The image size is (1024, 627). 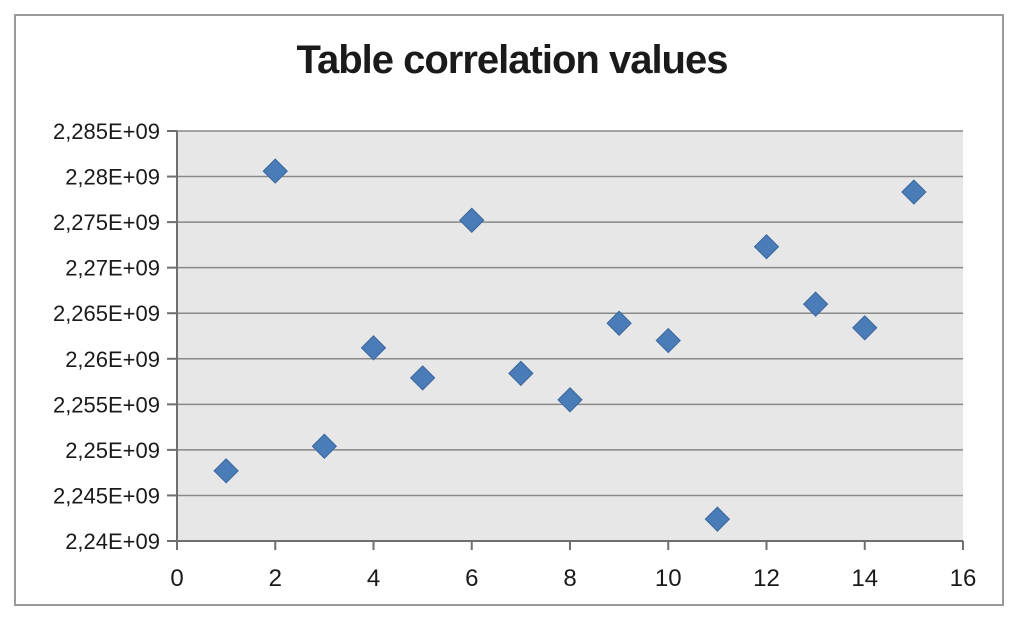 What do you see at coordinates (106, 404) in the screenshot?
I see `y-tick-label: 2,255E+09` at bounding box center [106, 404].